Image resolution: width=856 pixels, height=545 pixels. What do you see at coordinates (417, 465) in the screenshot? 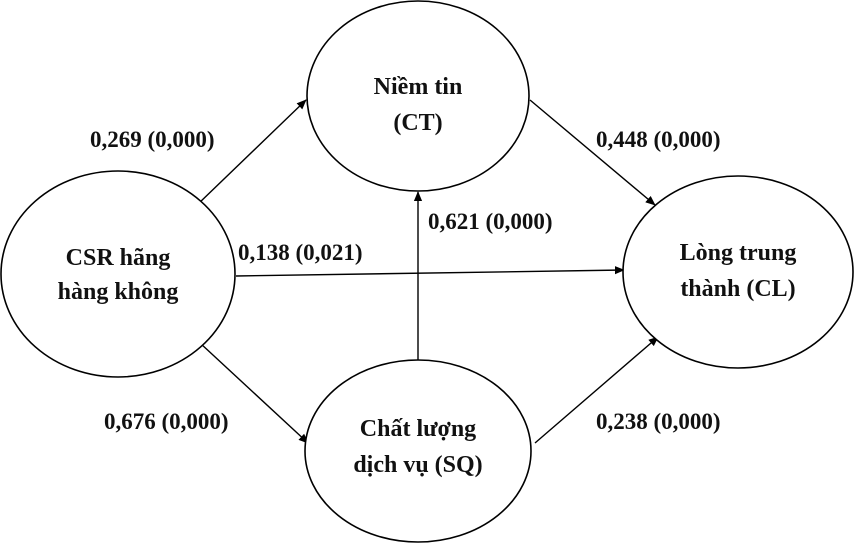
I see `node-sq-line2: dịch vụ (SQ)` at bounding box center [417, 465].